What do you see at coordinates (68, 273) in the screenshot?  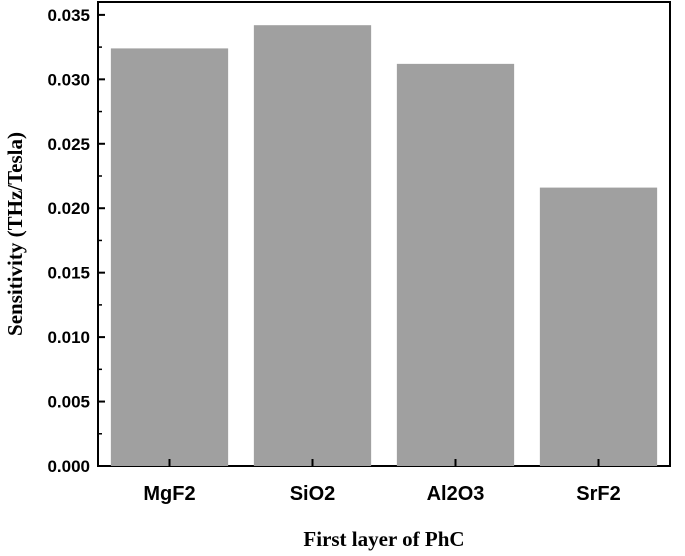 I see `y-tick-label: 0.015` at bounding box center [68, 273].